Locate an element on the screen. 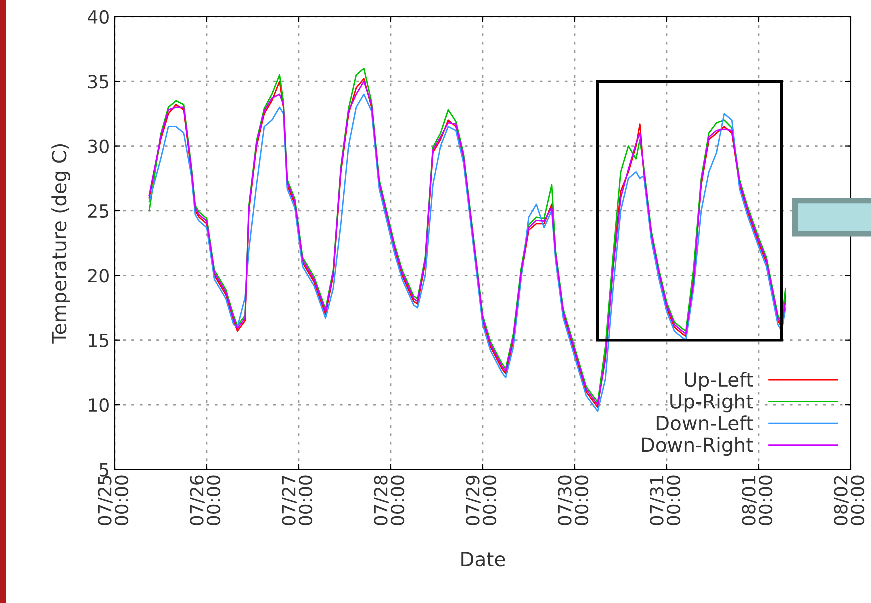 The image size is (871, 603). x-tick-label: 08/02 00:00 is located at coordinates (849, 501).